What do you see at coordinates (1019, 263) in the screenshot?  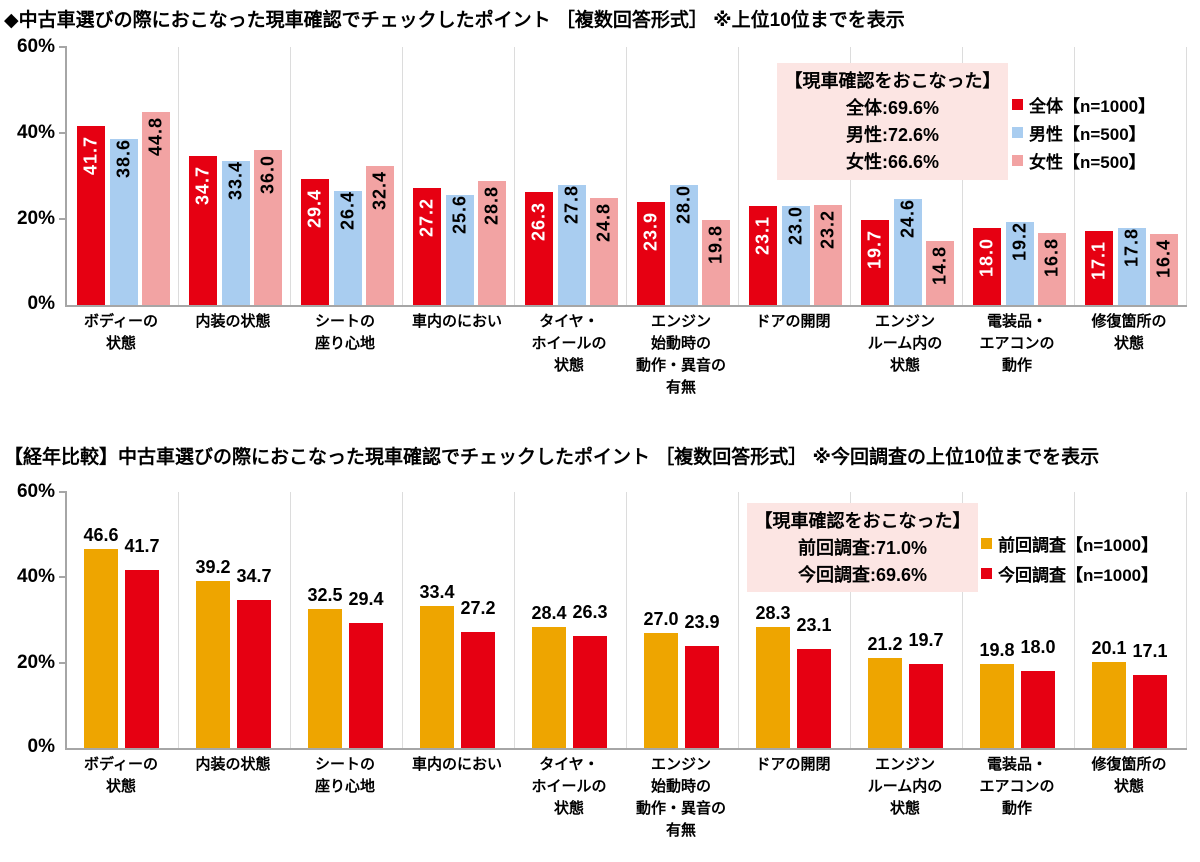 I see `bar: 19.2` at bounding box center [1019, 263].